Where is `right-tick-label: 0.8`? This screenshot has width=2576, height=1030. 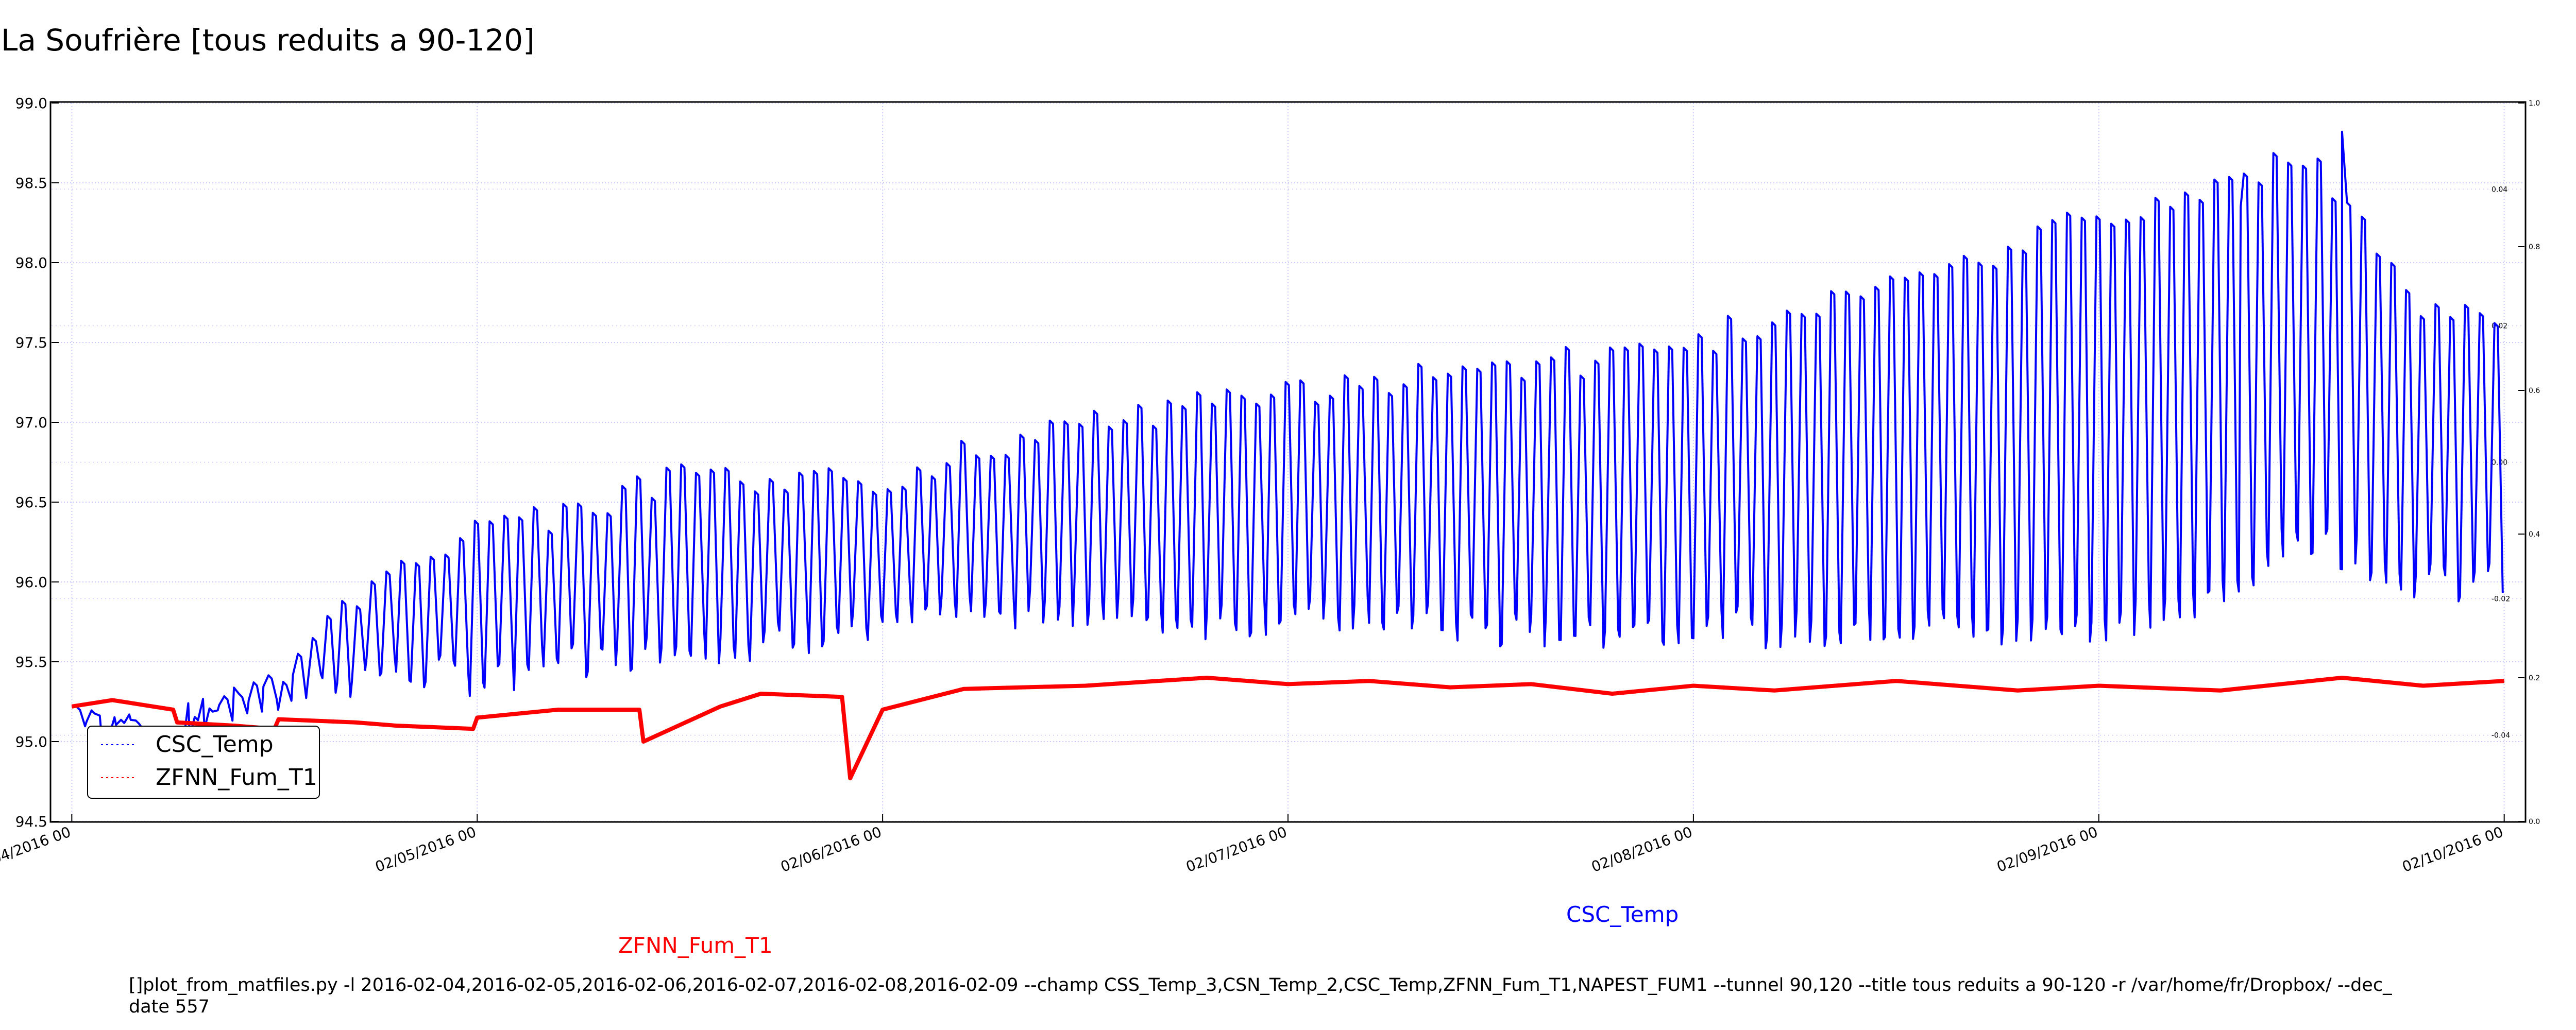 right-tick-label: 0.8 is located at coordinates (2534, 247).